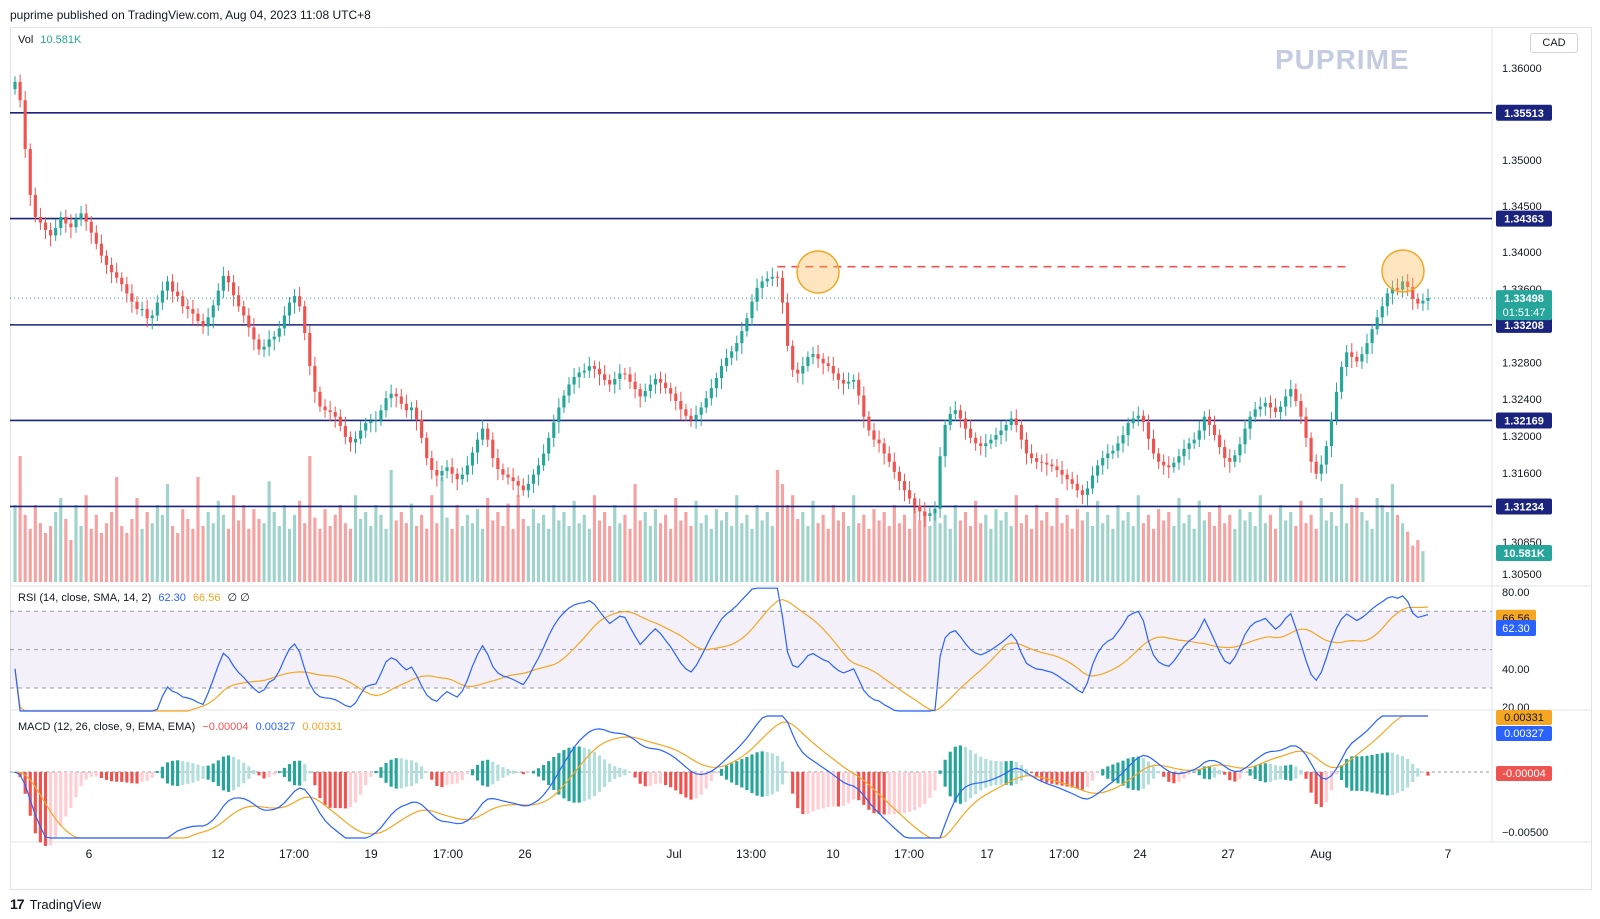 This screenshot has height=919, width=1600. Describe the element at coordinates (1554, 43) in the screenshot. I see `currency-button: CAD` at that location.